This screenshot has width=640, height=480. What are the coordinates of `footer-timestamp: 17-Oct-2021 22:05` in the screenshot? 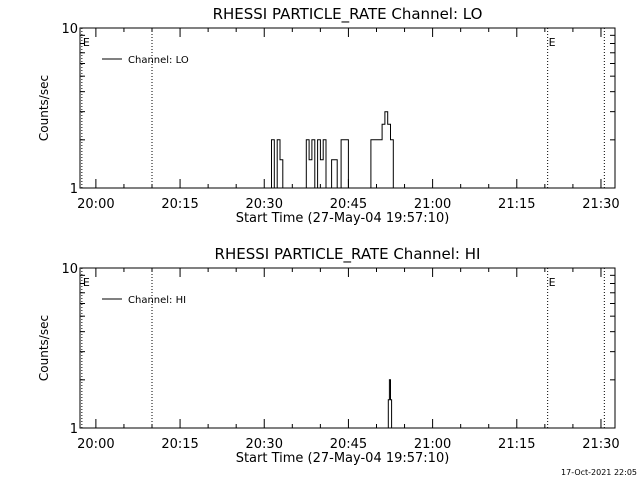 It's located at (599, 472).